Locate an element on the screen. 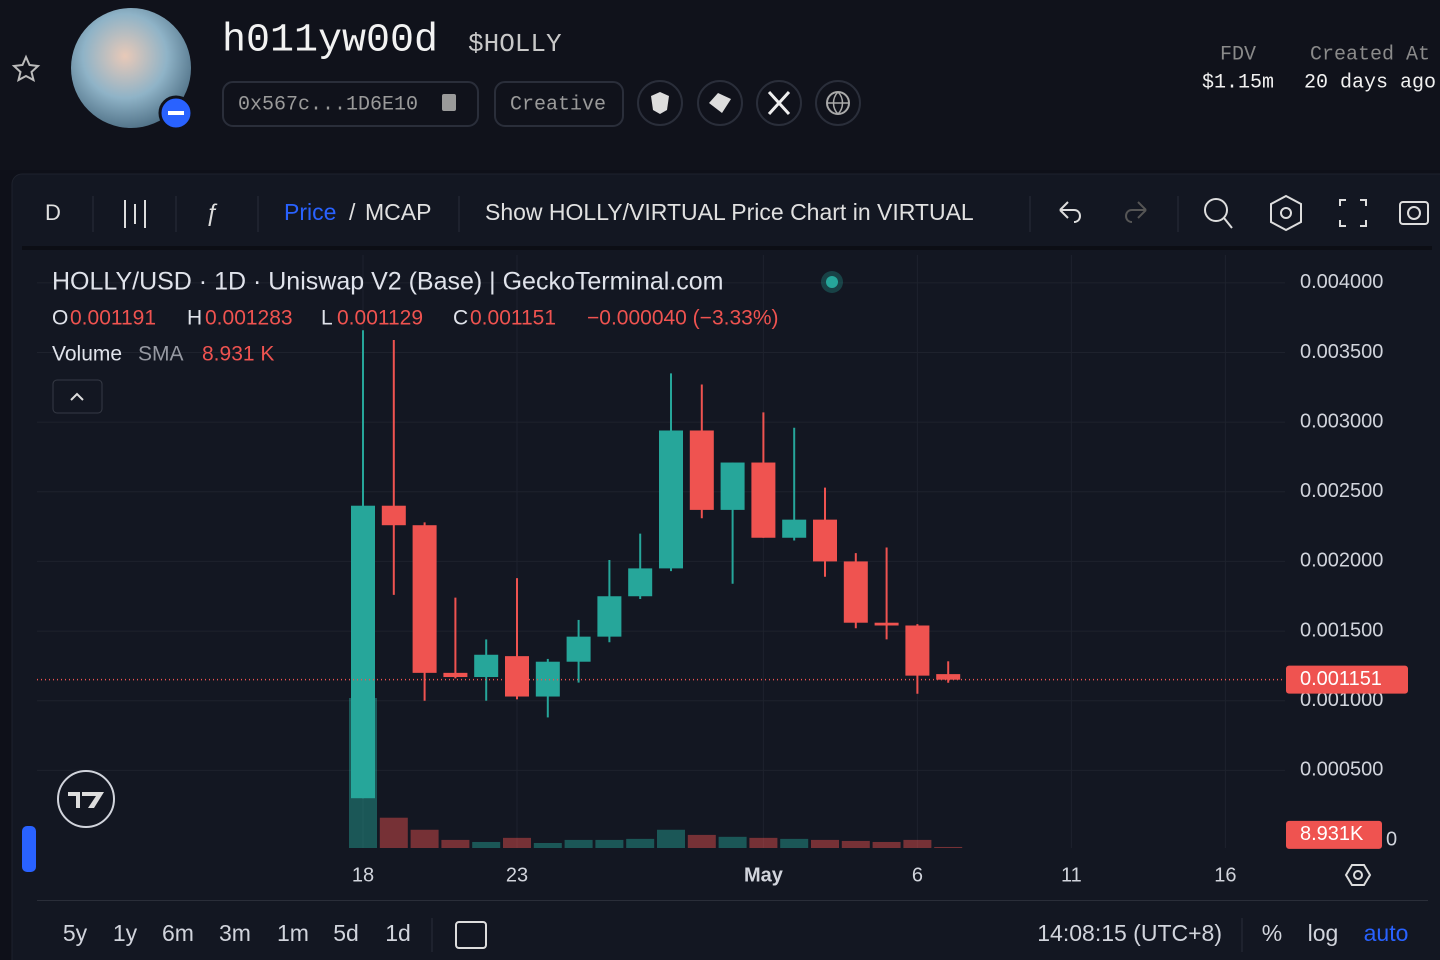 The height and width of the screenshot is (960, 1440). range-button: 1m is located at coordinates (293, 933).